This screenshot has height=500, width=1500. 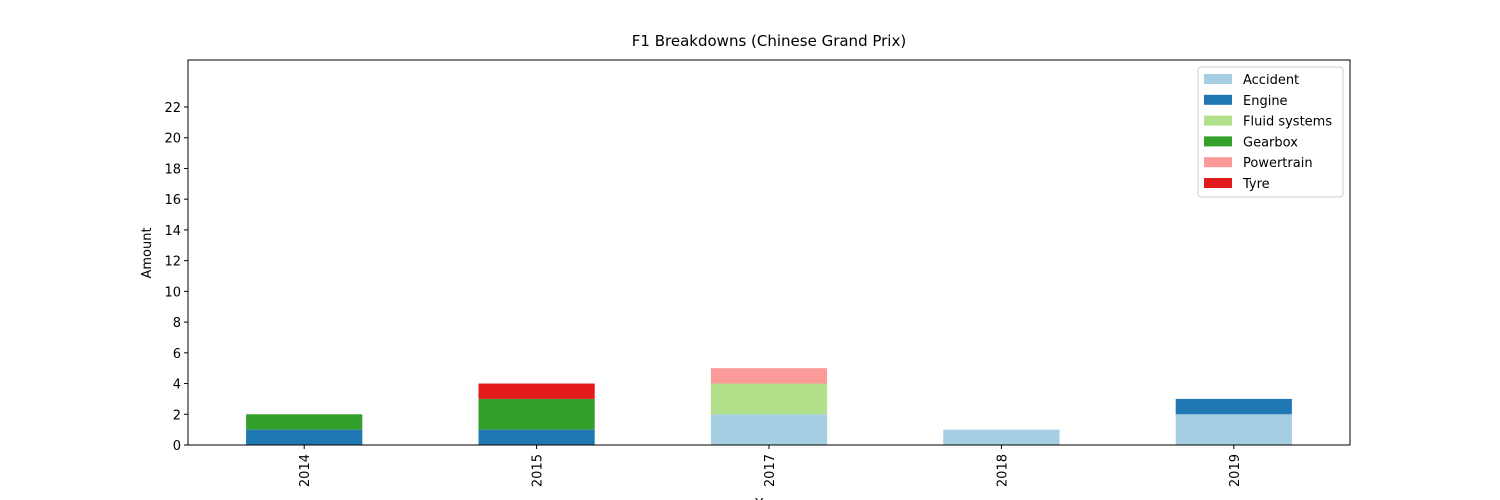 What do you see at coordinates (1002, 470) in the screenshot?
I see `x-tick-label: 2018` at bounding box center [1002, 470].